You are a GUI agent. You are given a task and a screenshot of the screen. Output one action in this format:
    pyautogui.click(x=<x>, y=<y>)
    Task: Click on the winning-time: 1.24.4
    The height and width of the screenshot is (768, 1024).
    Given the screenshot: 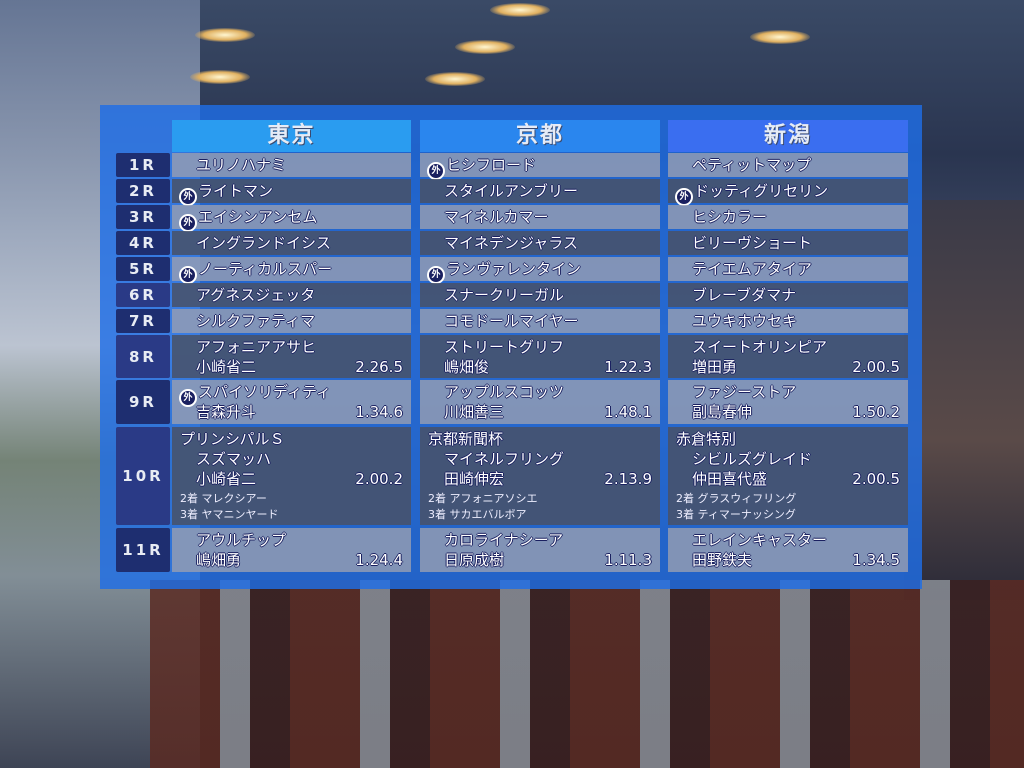 What is the action you would take?
    pyautogui.click(x=379, y=560)
    